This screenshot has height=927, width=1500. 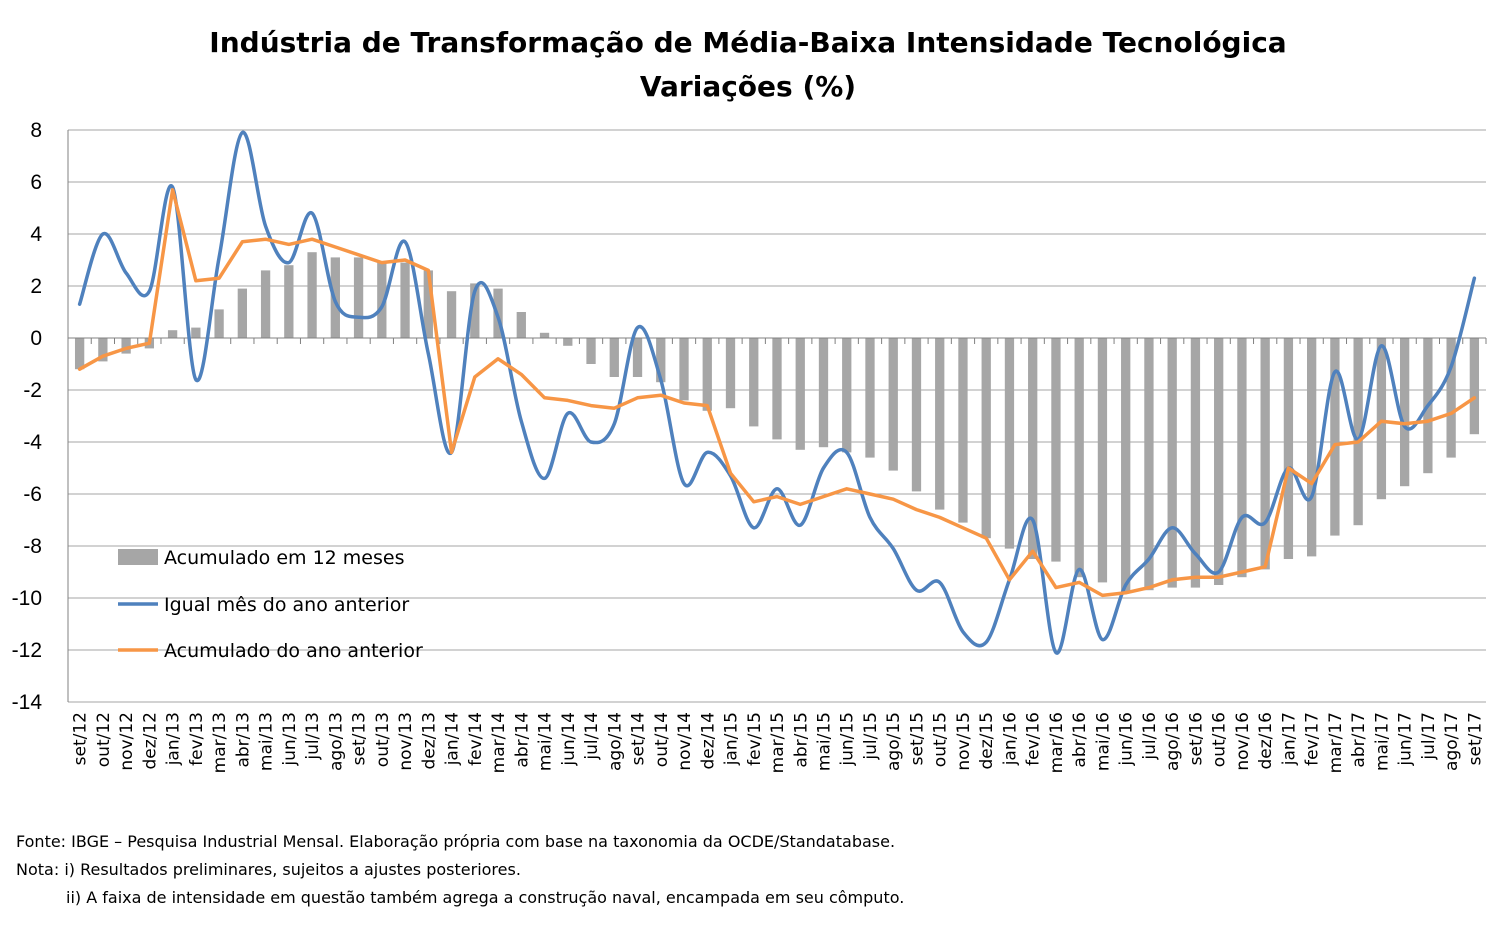 I want to click on y-tick-label: -4, so click(x=32, y=442).